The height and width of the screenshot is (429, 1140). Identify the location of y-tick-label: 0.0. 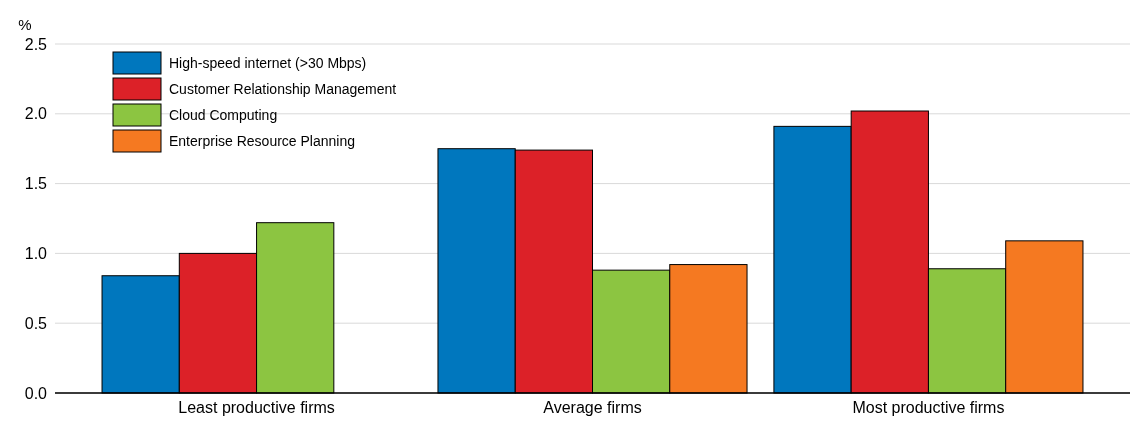
(36, 393).